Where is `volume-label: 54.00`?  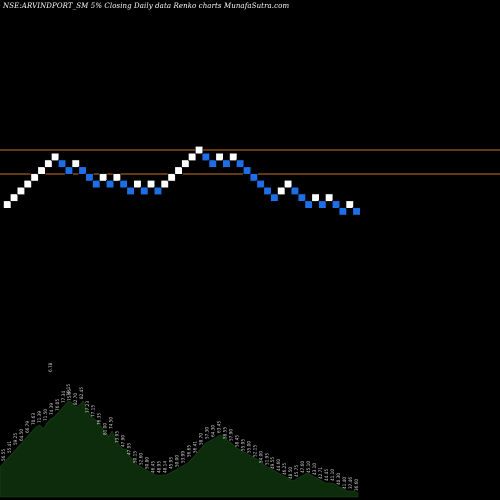 volume-label: 54.00 is located at coordinates (260, 457).